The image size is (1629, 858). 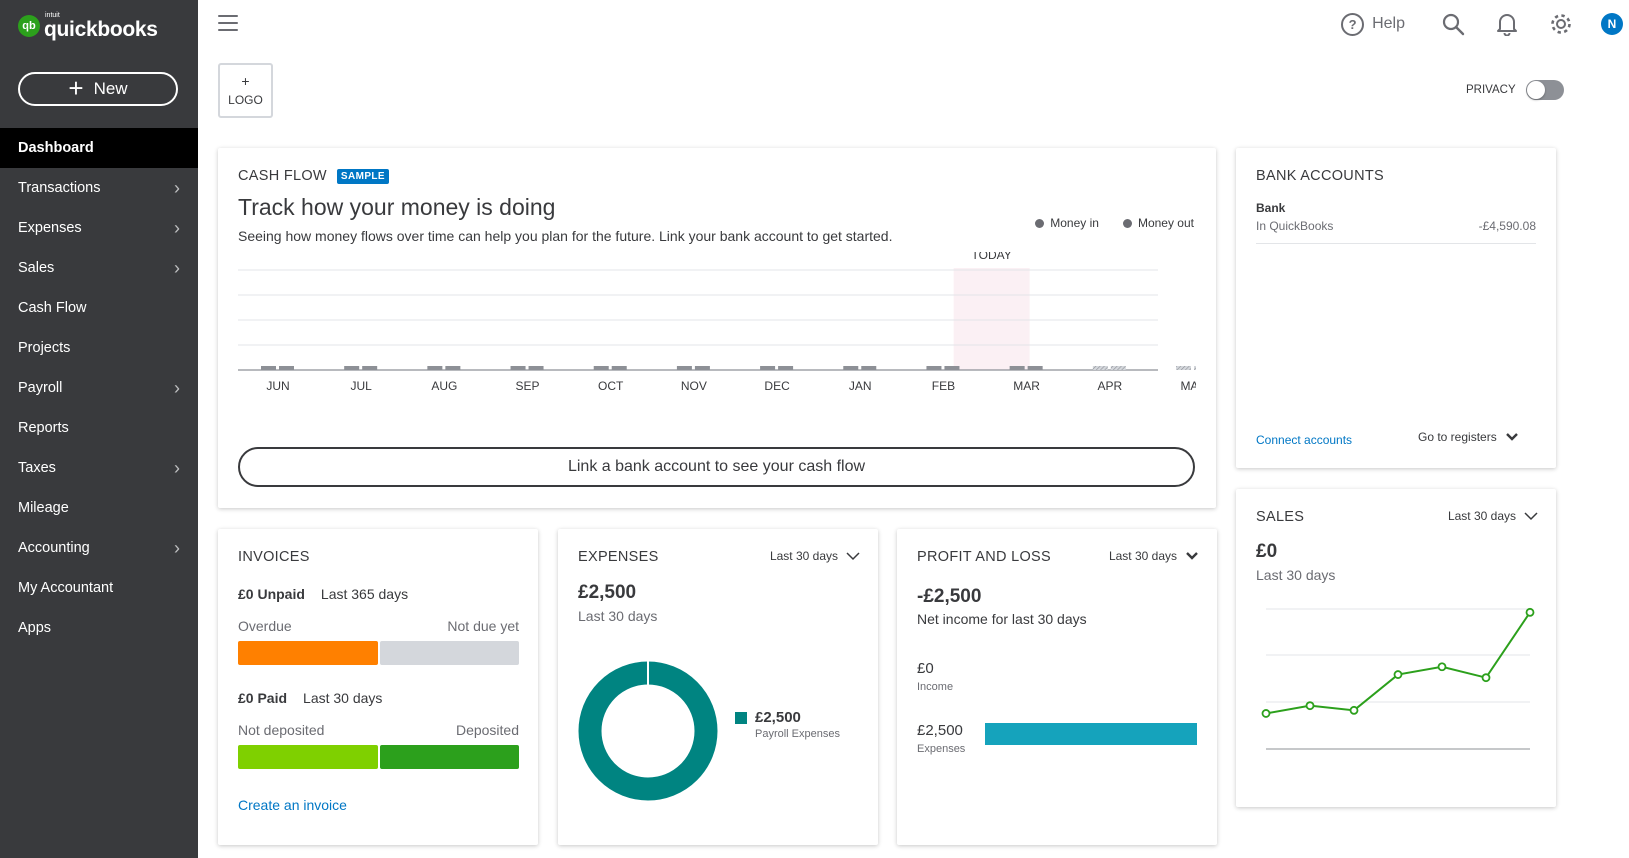 What do you see at coordinates (99, 588) in the screenshot?
I see `sidebar-item-my-accountant: My Accountant` at bounding box center [99, 588].